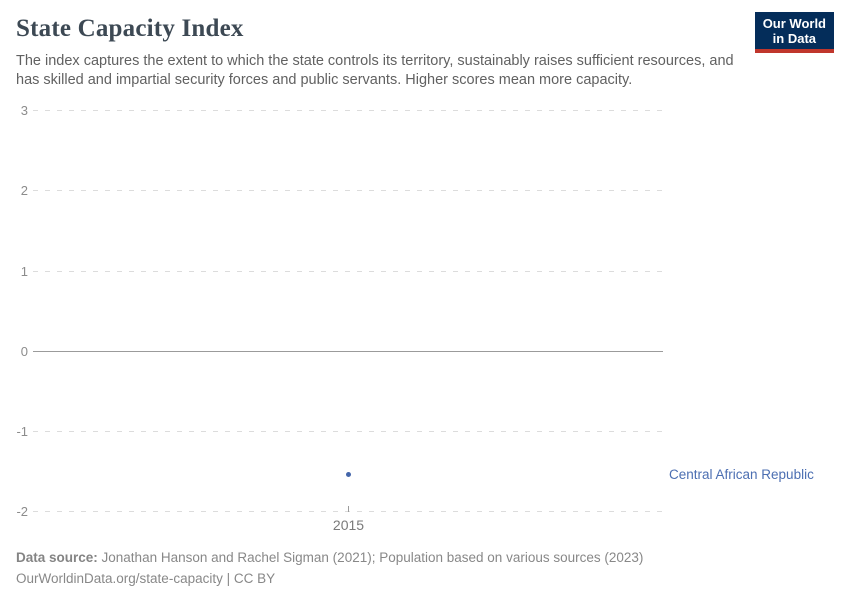 The width and height of the screenshot is (850, 600). I want to click on owid-logo: Our World in Data, so click(794, 32).